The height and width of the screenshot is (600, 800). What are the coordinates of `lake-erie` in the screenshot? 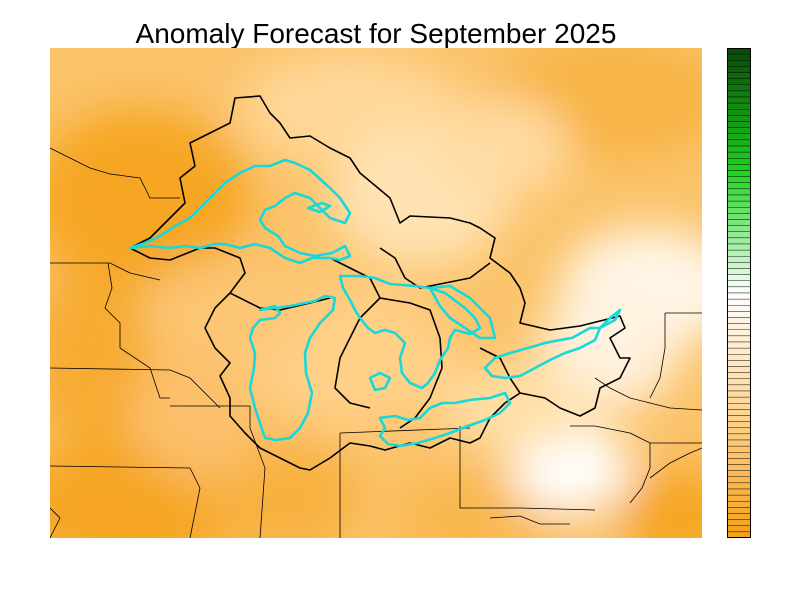 It's located at (445, 419).